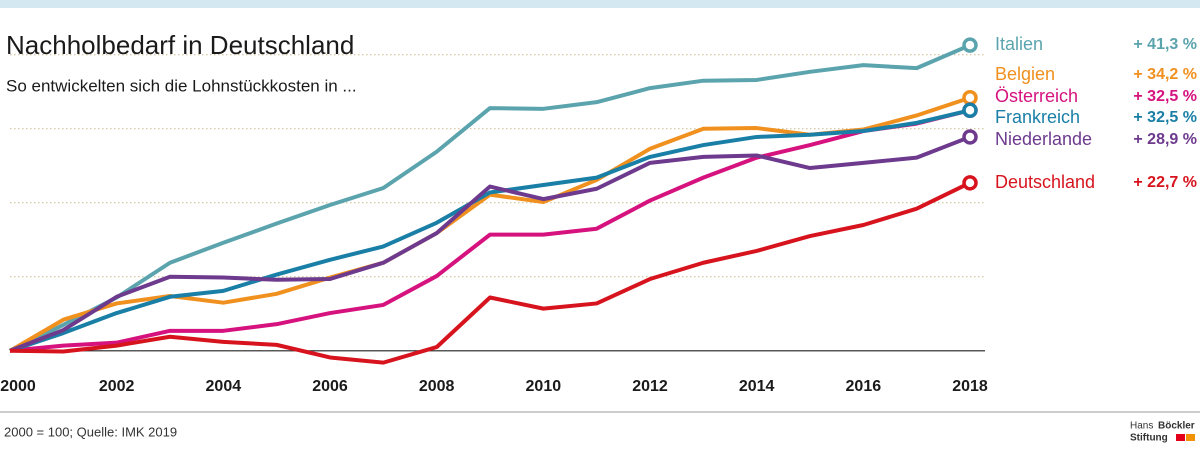 This screenshot has width=1200, height=449. I want to click on x-tick-label: 2016, so click(864, 386).